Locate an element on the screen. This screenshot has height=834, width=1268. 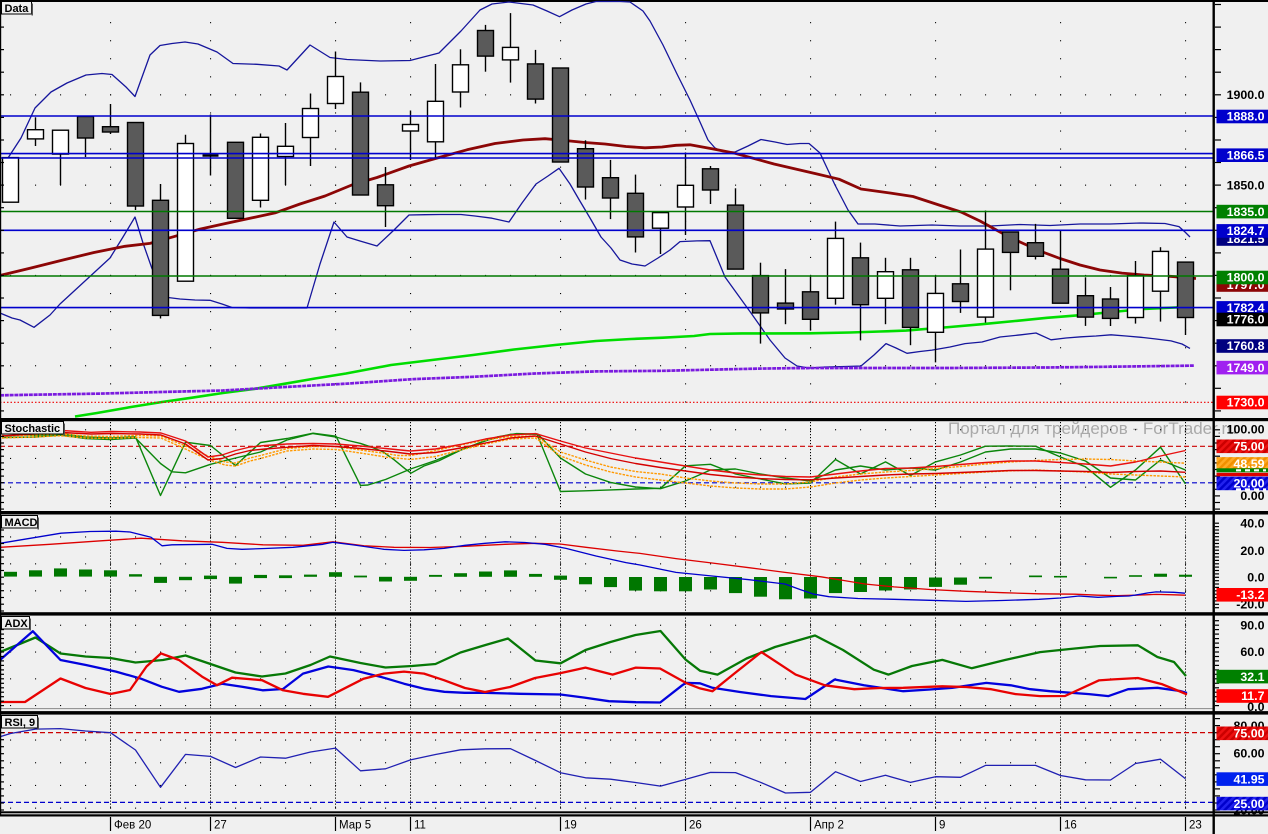
svg-text: 19 is located at coordinates (570, 826).